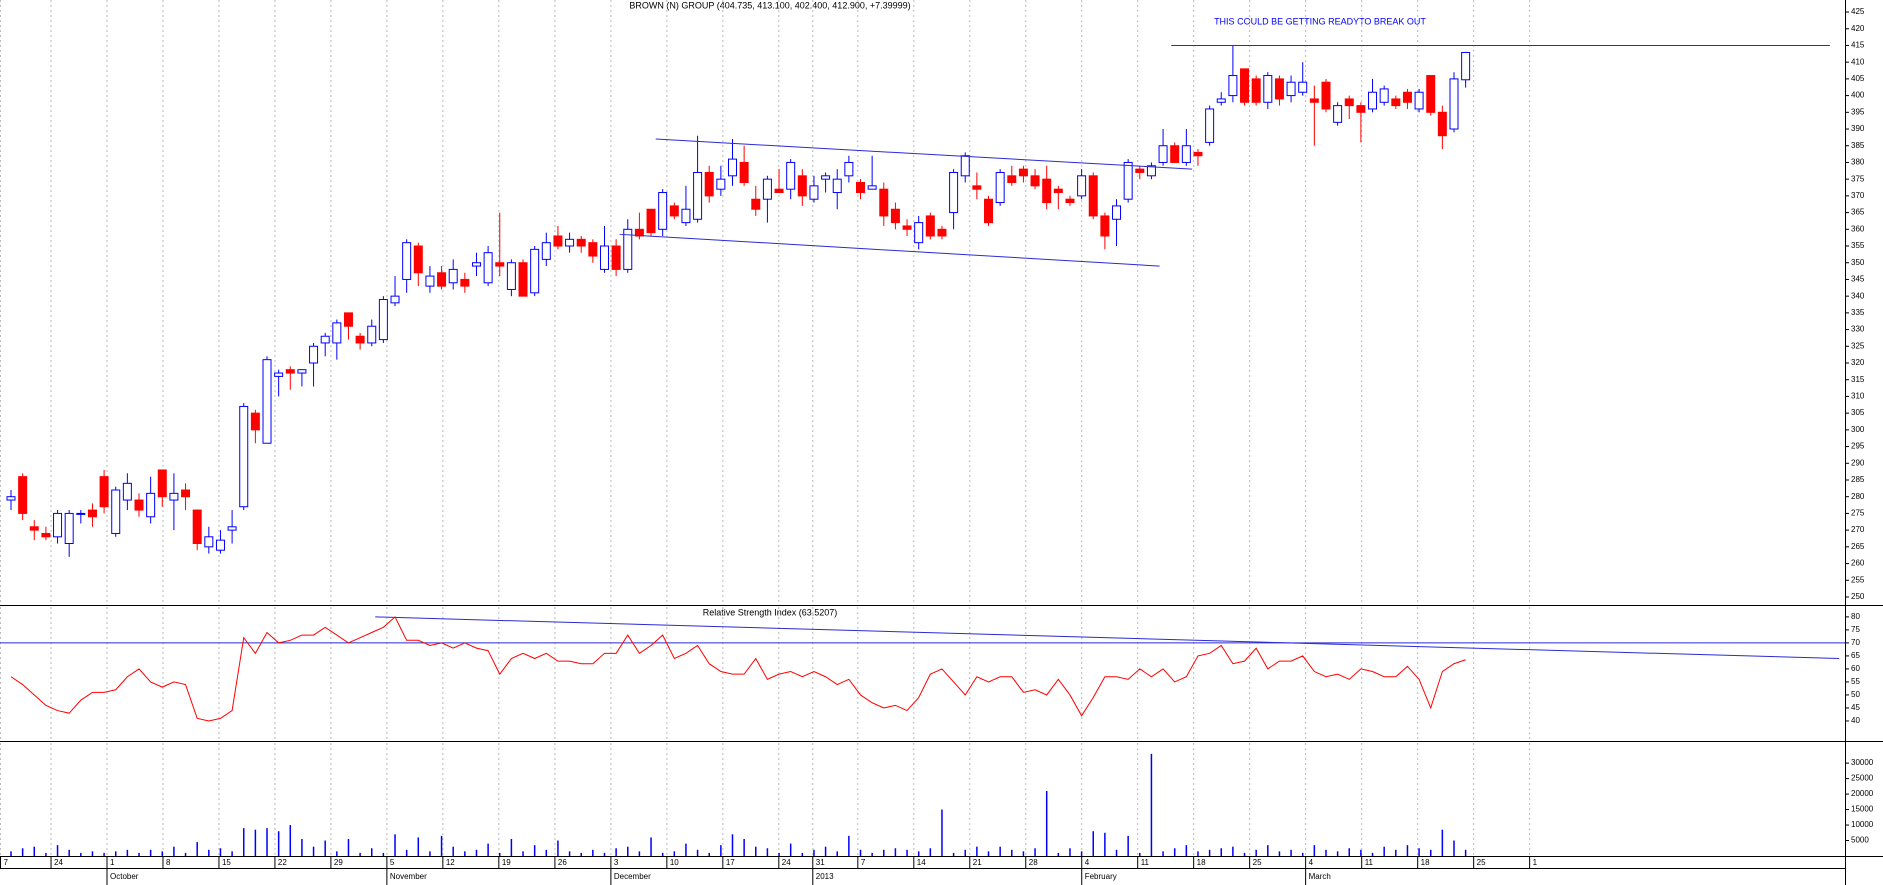 The height and width of the screenshot is (885, 1883). What do you see at coordinates (738, 669) in the screenshot?
I see `rsi-line` at bounding box center [738, 669].